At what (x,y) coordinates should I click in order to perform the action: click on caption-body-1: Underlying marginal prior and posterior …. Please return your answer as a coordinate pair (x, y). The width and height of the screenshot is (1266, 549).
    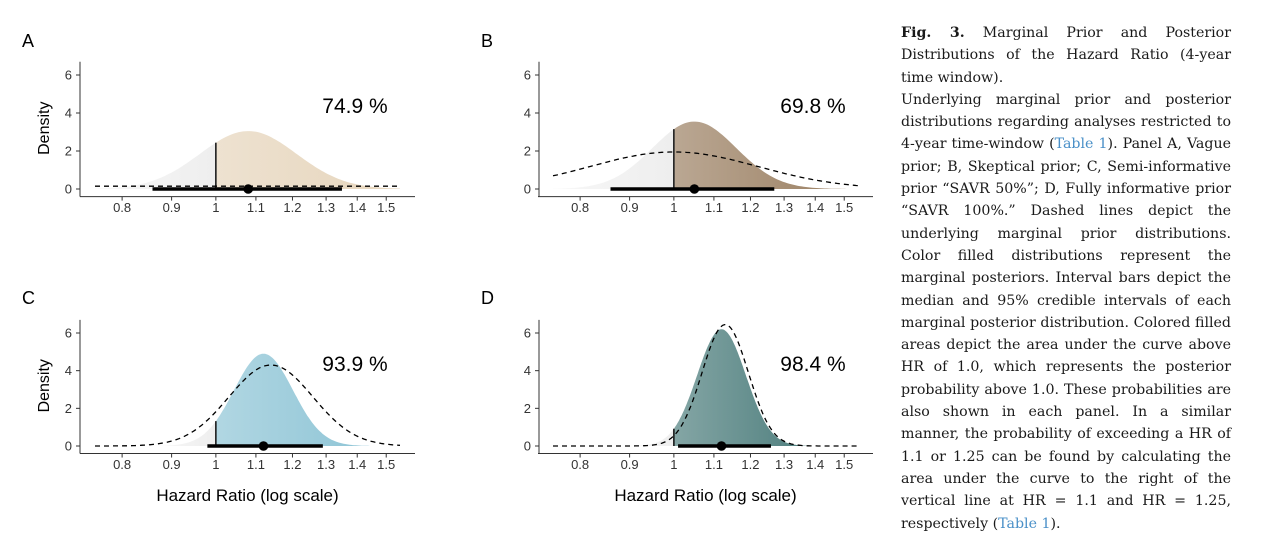
    Looking at the image, I should click on (1066, 122).